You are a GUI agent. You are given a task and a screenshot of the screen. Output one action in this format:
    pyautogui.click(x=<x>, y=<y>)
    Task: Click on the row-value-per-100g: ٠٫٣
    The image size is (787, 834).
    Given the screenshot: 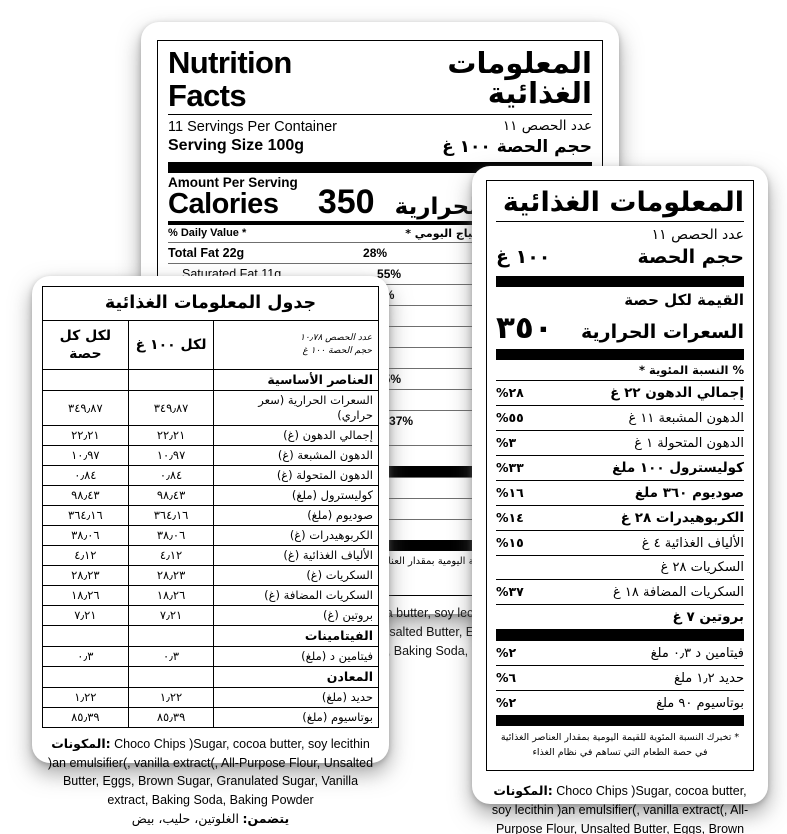 What is the action you would take?
    pyautogui.click(x=171, y=656)
    